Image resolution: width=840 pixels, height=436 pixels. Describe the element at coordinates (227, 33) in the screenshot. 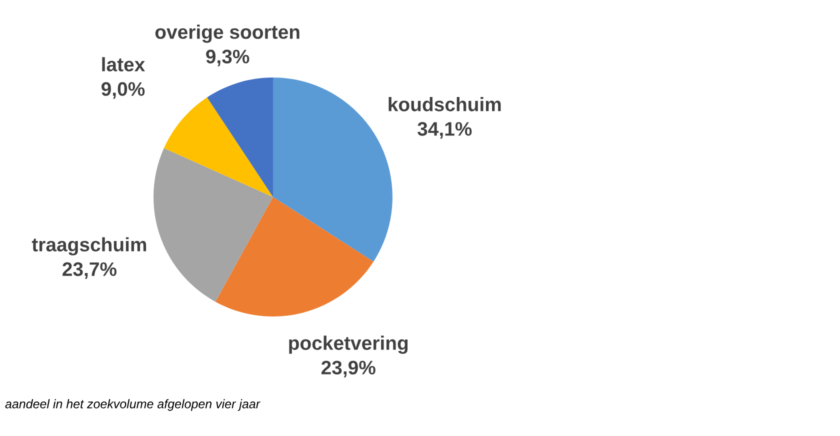

I see `slice-label: overige soorten` at that location.